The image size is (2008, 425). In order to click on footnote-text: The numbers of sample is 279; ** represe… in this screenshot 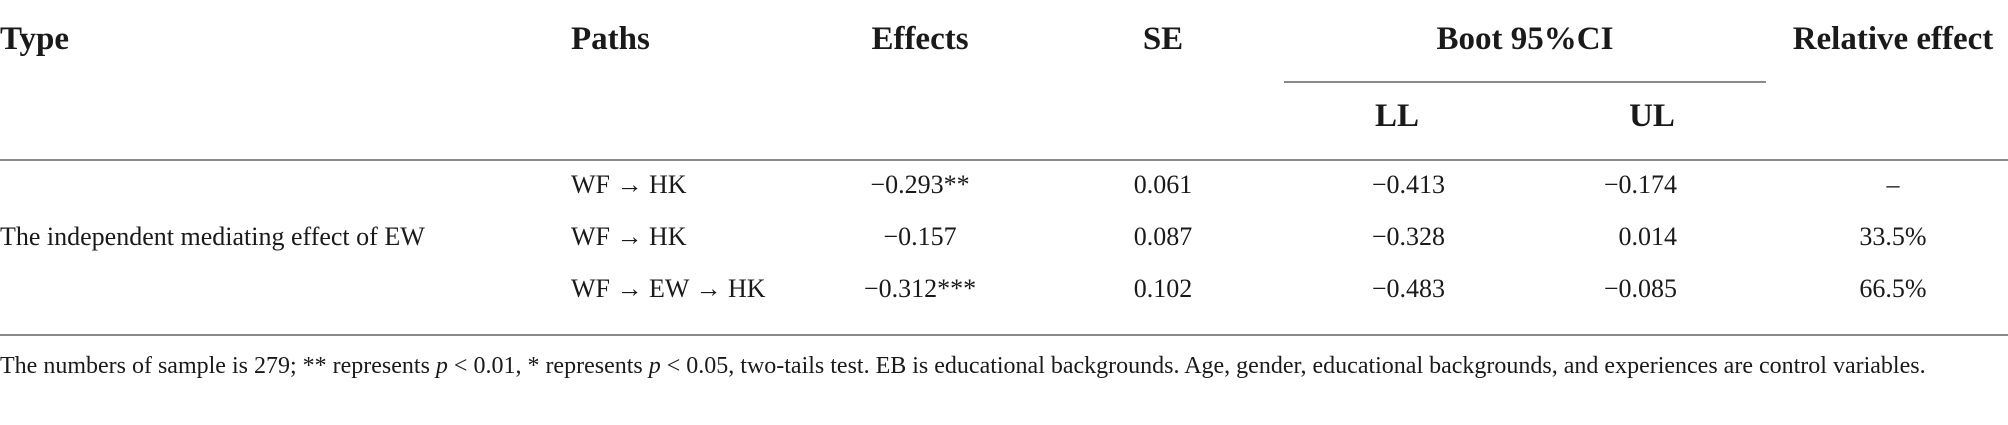, I will do `click(218, 366)`.